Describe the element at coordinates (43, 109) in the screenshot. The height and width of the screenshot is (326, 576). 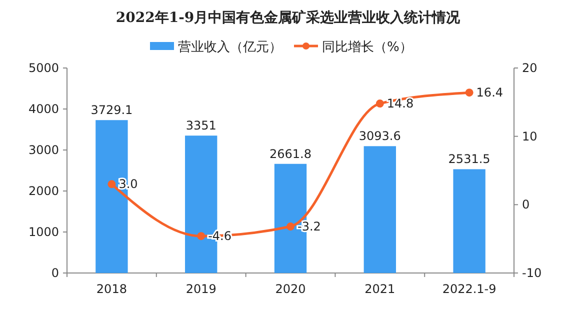
I see `y-tick-label: 4000` at that location.